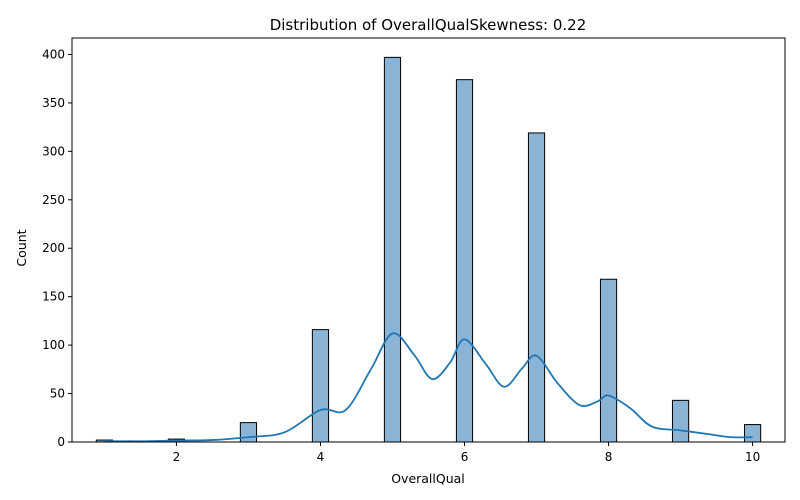 This screenshot has height=500, width=800. Describe the element at coordinates (53, 54) in the screenshot. I see `y-tick-label: 400` at that location.